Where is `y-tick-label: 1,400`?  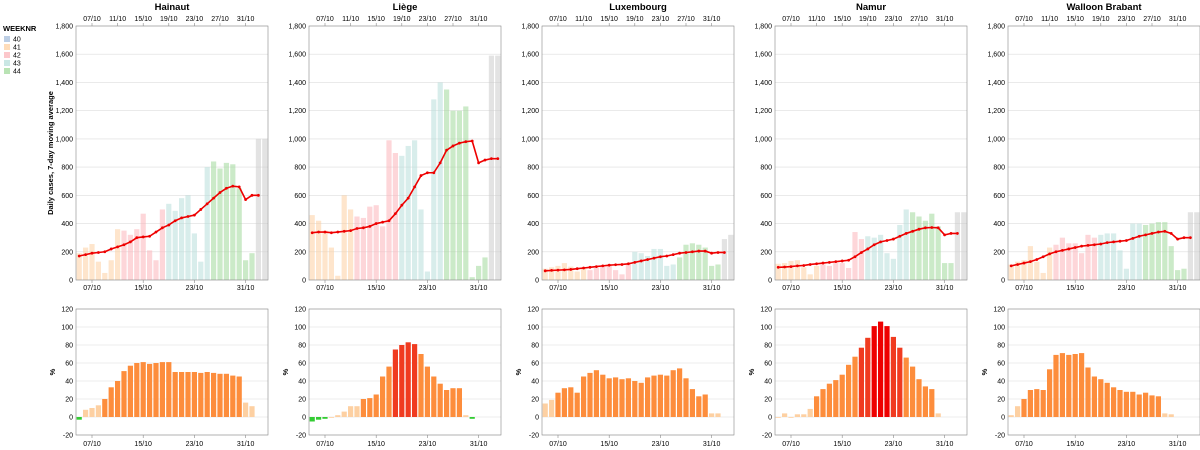
y-tick-label: 1,400 is located at coordinates (763, 83).